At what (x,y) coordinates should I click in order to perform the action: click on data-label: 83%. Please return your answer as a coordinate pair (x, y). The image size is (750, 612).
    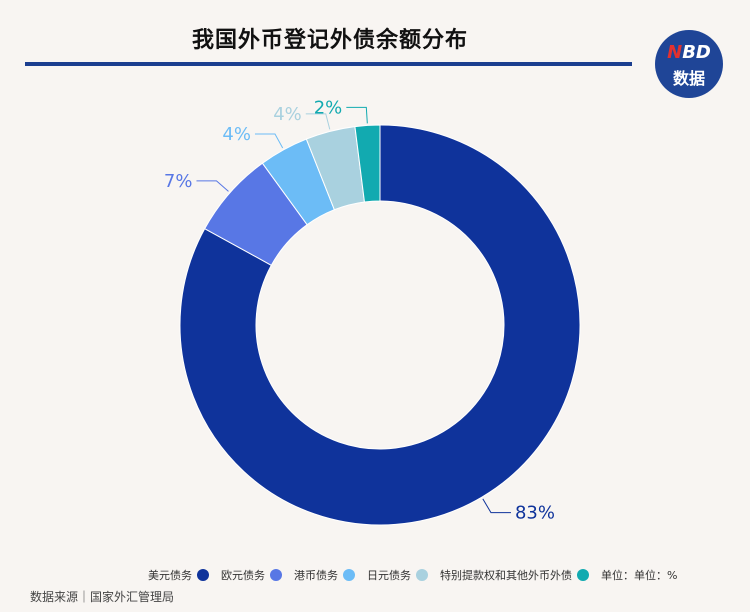
    Looking at the image, I should click on (535, 513).